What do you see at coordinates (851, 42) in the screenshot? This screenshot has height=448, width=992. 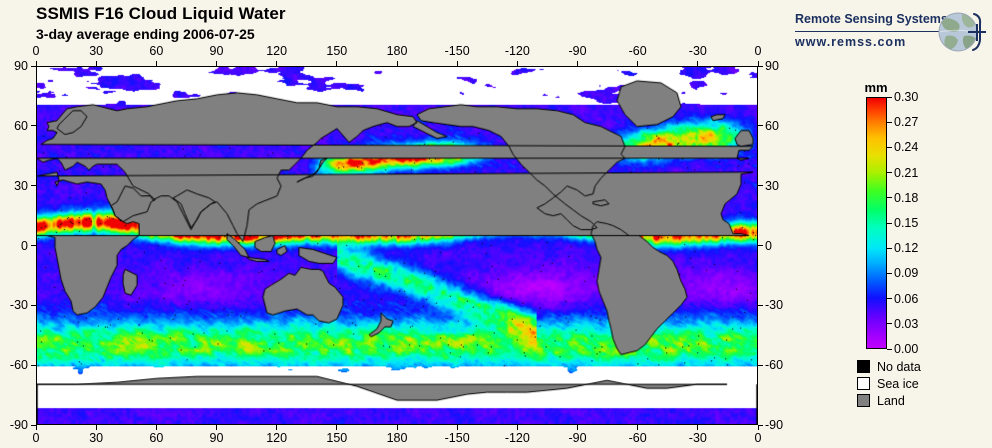 I see `logo-website: www.remss.com` at bounding box center [851, 42].